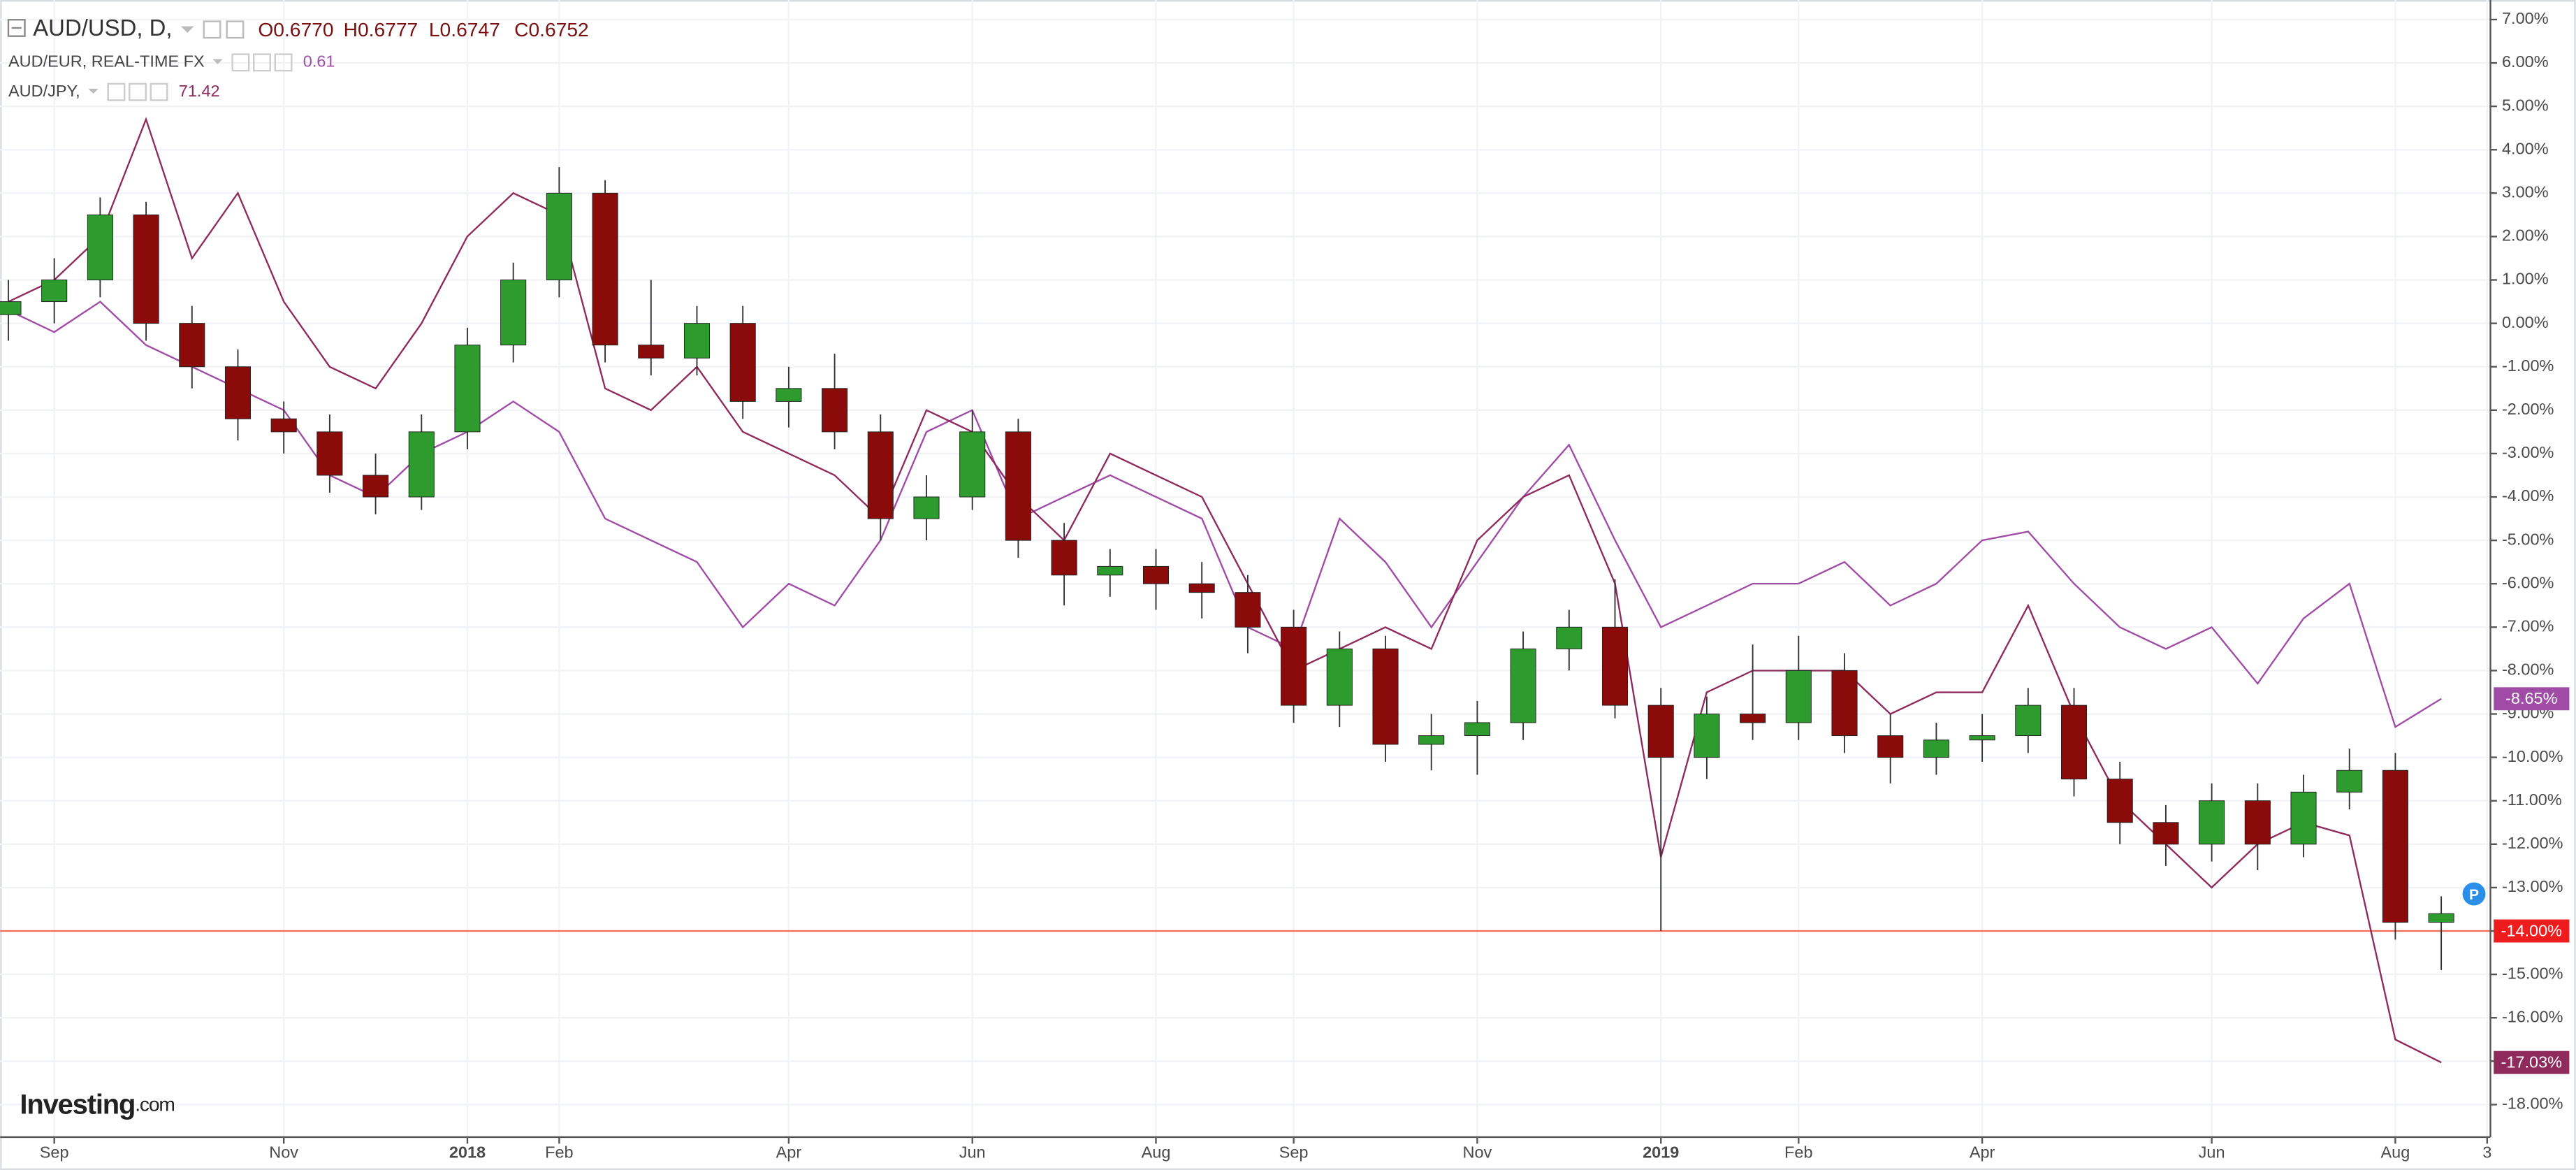 This screenshot has width=2576, height=1170. Describe the element at coordinates (16, 28) in the screenshot. I see `collapse-button` at that location.